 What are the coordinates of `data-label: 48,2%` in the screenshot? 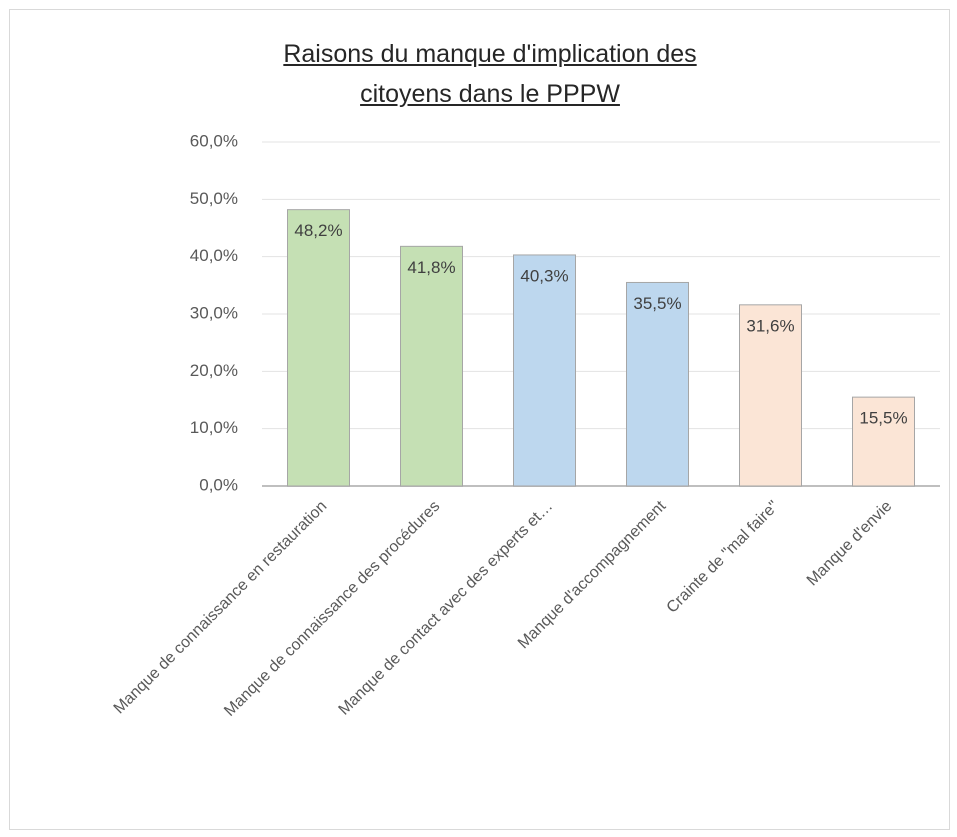 It's located at (318, 230).